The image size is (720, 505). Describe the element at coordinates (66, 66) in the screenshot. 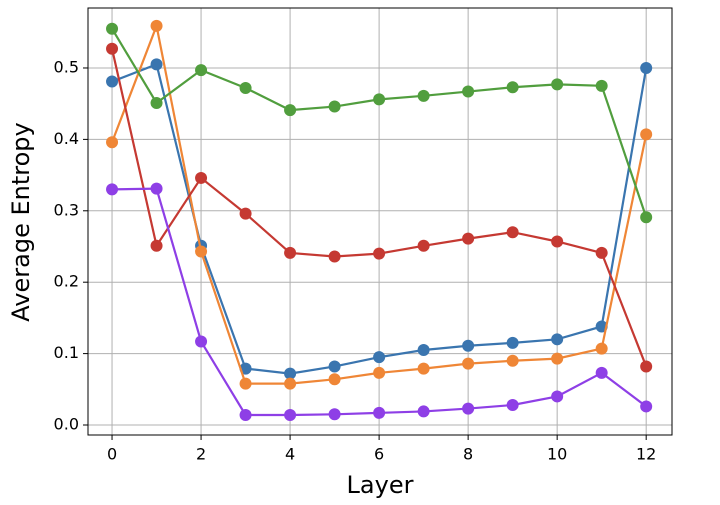

I see `y-tick-label: 0.5` at that location.